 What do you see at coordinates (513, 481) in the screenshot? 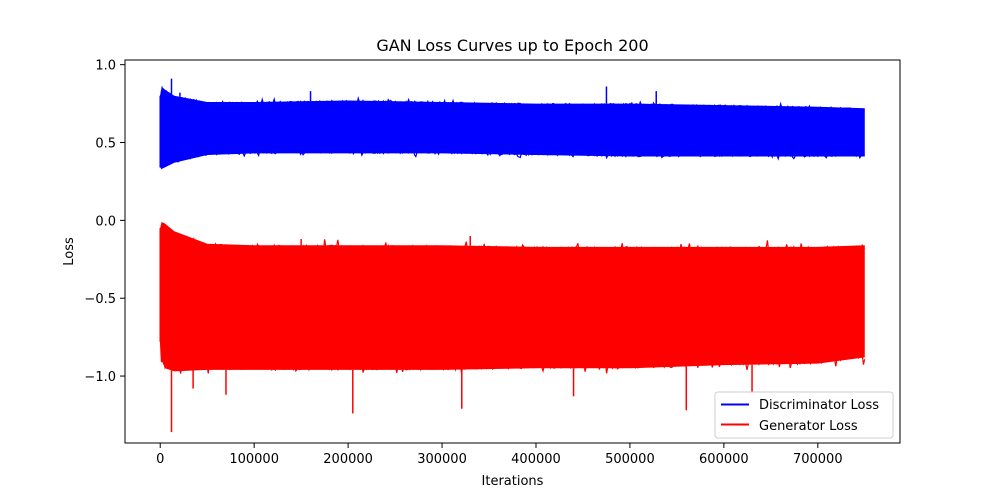
I see `x-axis-label: Iterations` at bounding box center [513, 481].